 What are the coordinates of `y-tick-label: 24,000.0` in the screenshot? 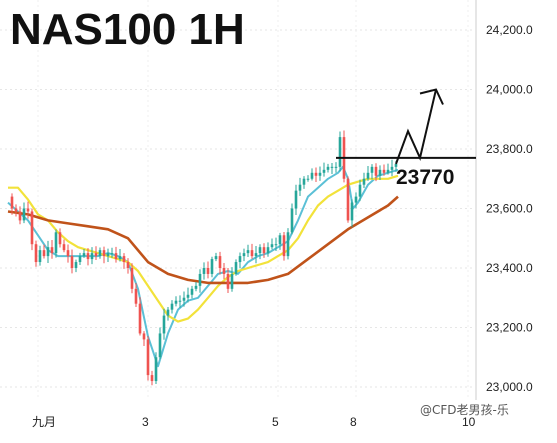 It's located at (509, 90).